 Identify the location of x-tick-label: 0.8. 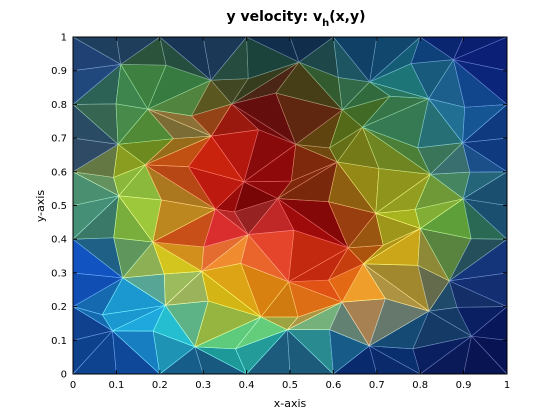
(420, 385).